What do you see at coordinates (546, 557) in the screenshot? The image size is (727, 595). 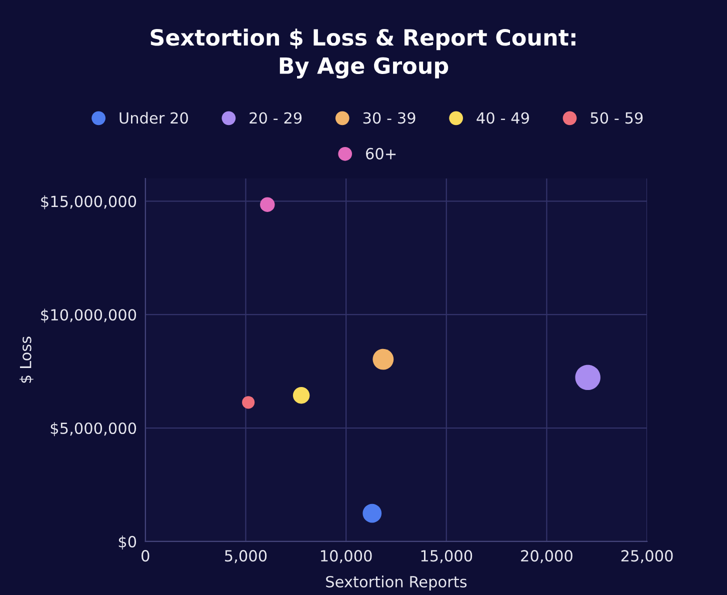 I see `x-tick-label: 20,000` at bounding box center [546, 557].